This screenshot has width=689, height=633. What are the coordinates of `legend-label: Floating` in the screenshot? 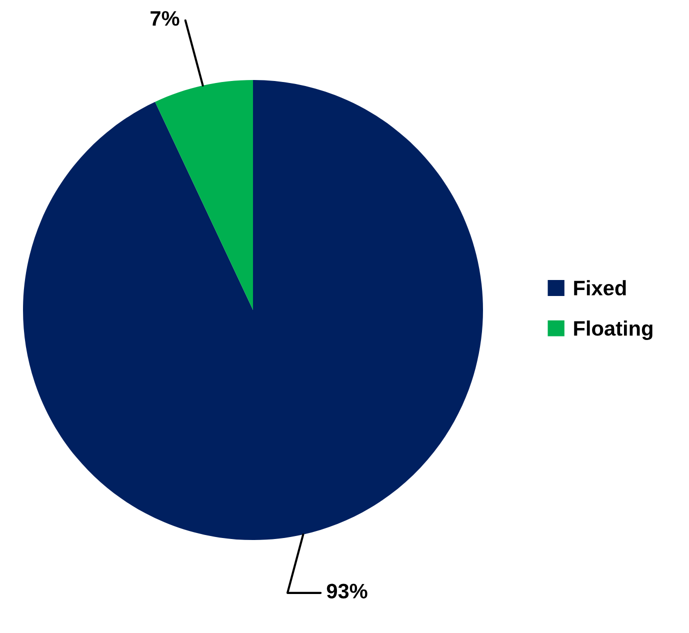 It's located at (613, 330).